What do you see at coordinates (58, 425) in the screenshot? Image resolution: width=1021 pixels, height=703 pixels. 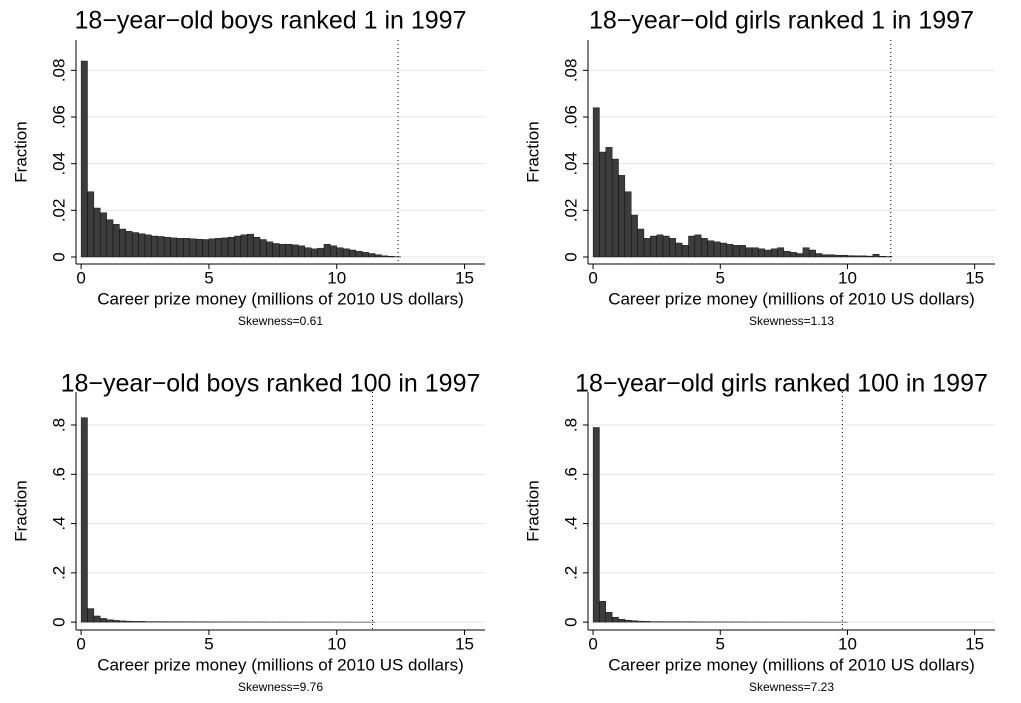 I see `y-tick-label: .8` at bounding box center [58, 425].